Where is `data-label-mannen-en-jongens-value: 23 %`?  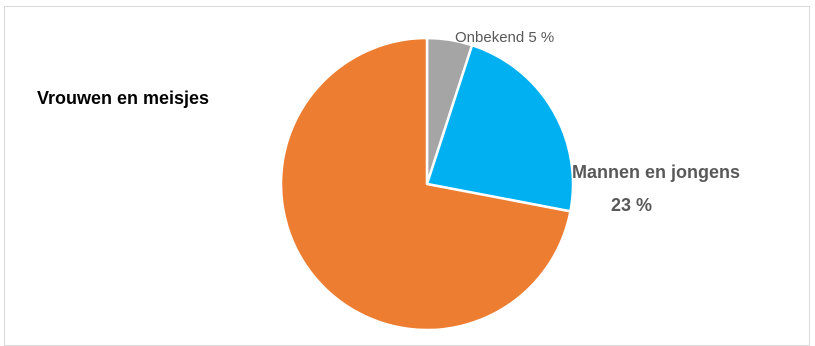
data-label-mannen-en-jongens-value: 23 % is located at coordinates (631, 205).